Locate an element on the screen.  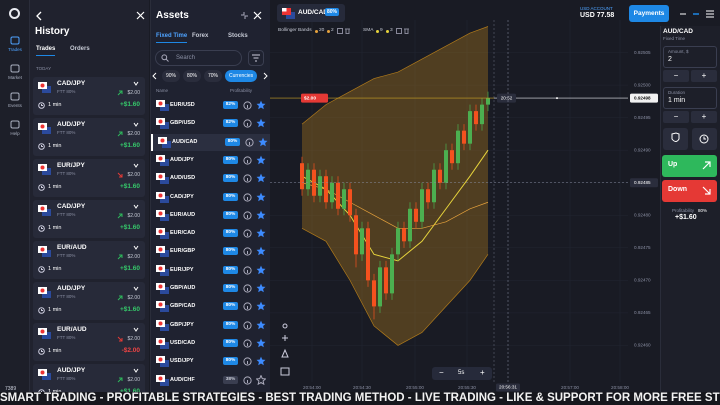
up-arrow is located at coordinates (706, 165).